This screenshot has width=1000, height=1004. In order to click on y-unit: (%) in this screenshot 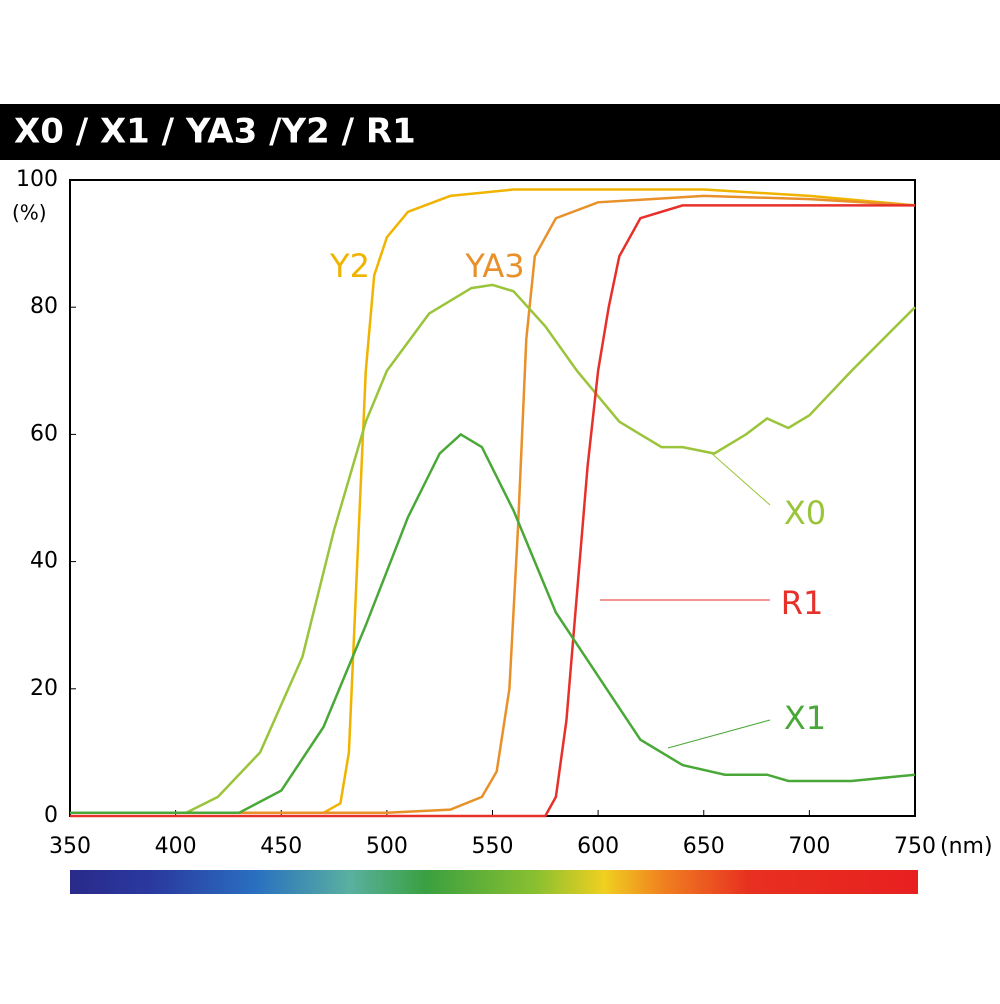, I will do `click(29, 213)`.